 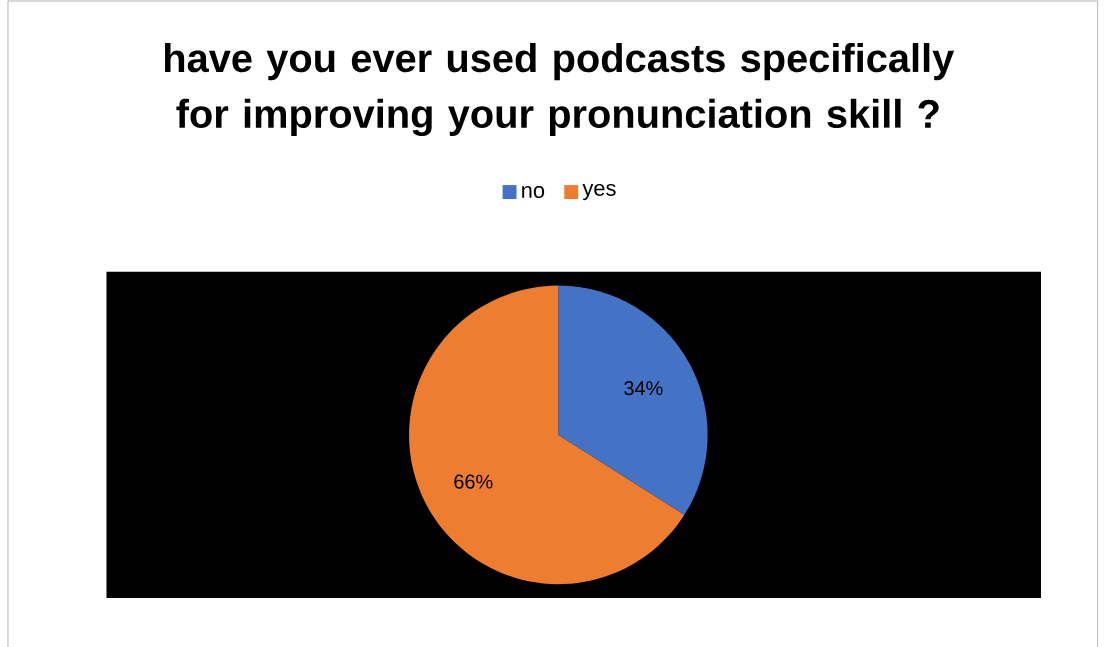 What do you see at coordinates (473, 481) in the screenshot?
I see `data-label: 66%` at bounding box center [473, 481].